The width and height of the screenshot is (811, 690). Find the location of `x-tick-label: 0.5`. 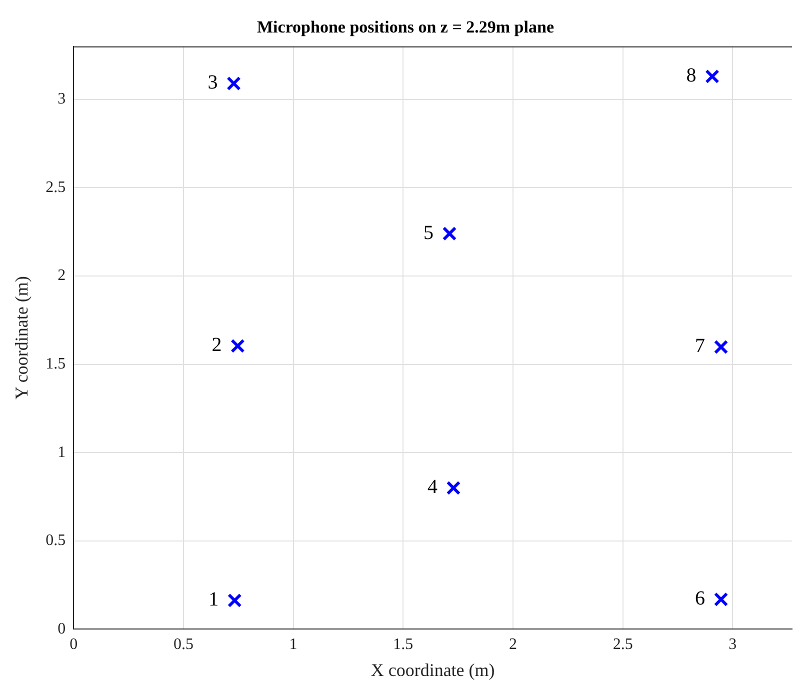

x-tick-label: 0.5 is located at coordinates (183, 645).